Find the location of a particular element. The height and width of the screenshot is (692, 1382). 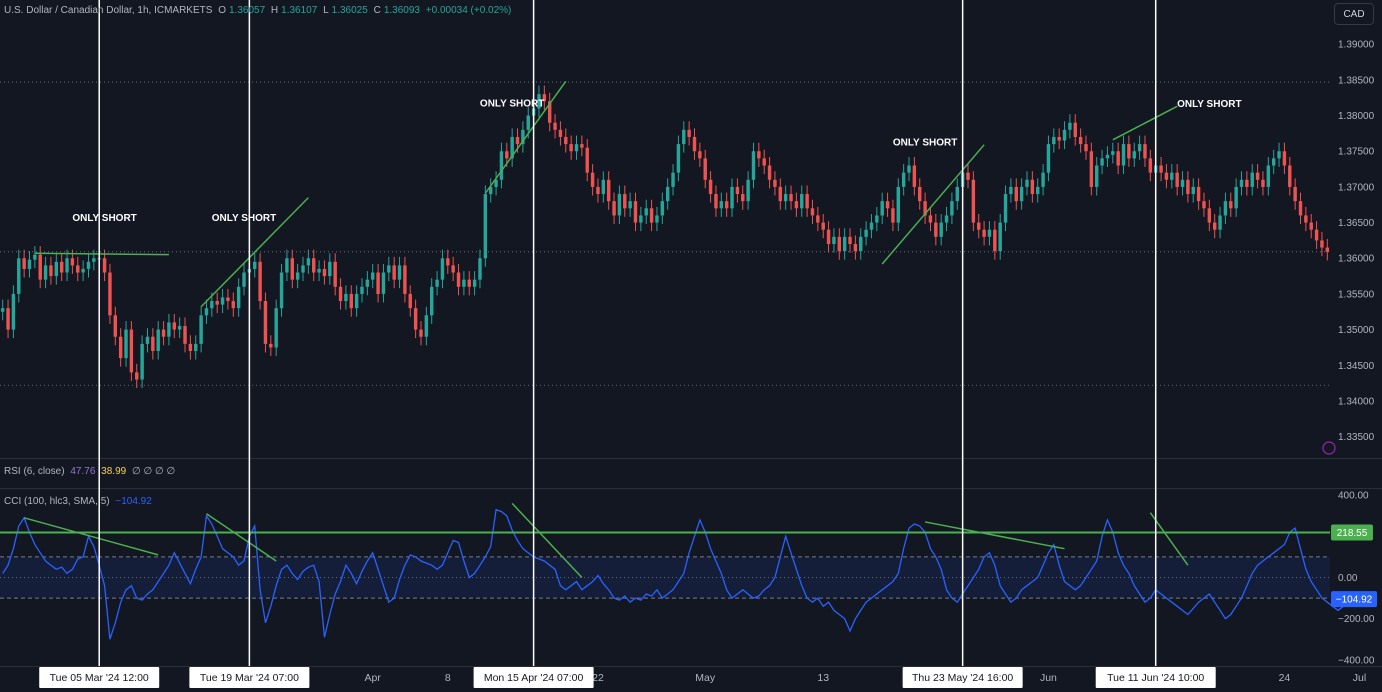

cci-axis-label: −400.00 is located at coordinates (1356, 660).